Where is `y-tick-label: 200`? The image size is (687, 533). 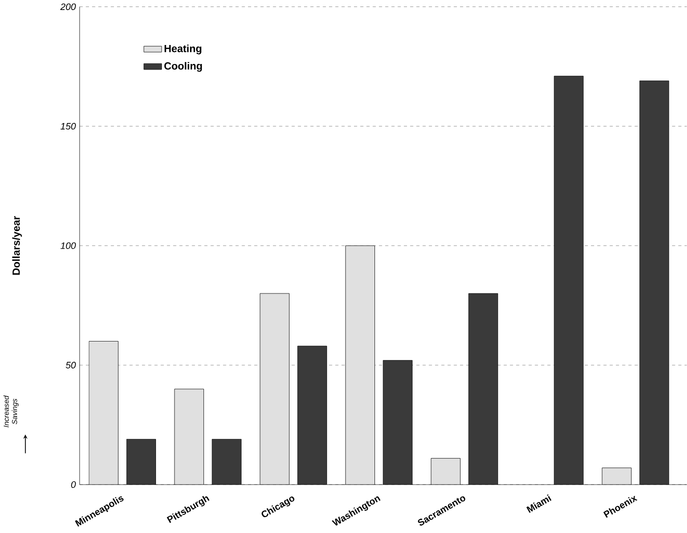
y-tick-label: 200 is located at coordinates (68, 6).